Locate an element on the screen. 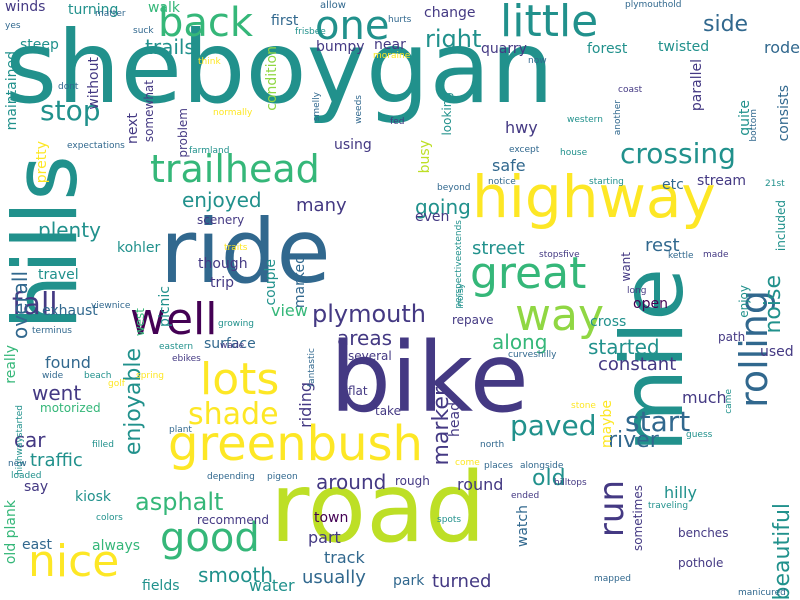 Image resolution: width=800 pixels, height=600 pixels. word-safe: safe is located at coordinates (509, 165).